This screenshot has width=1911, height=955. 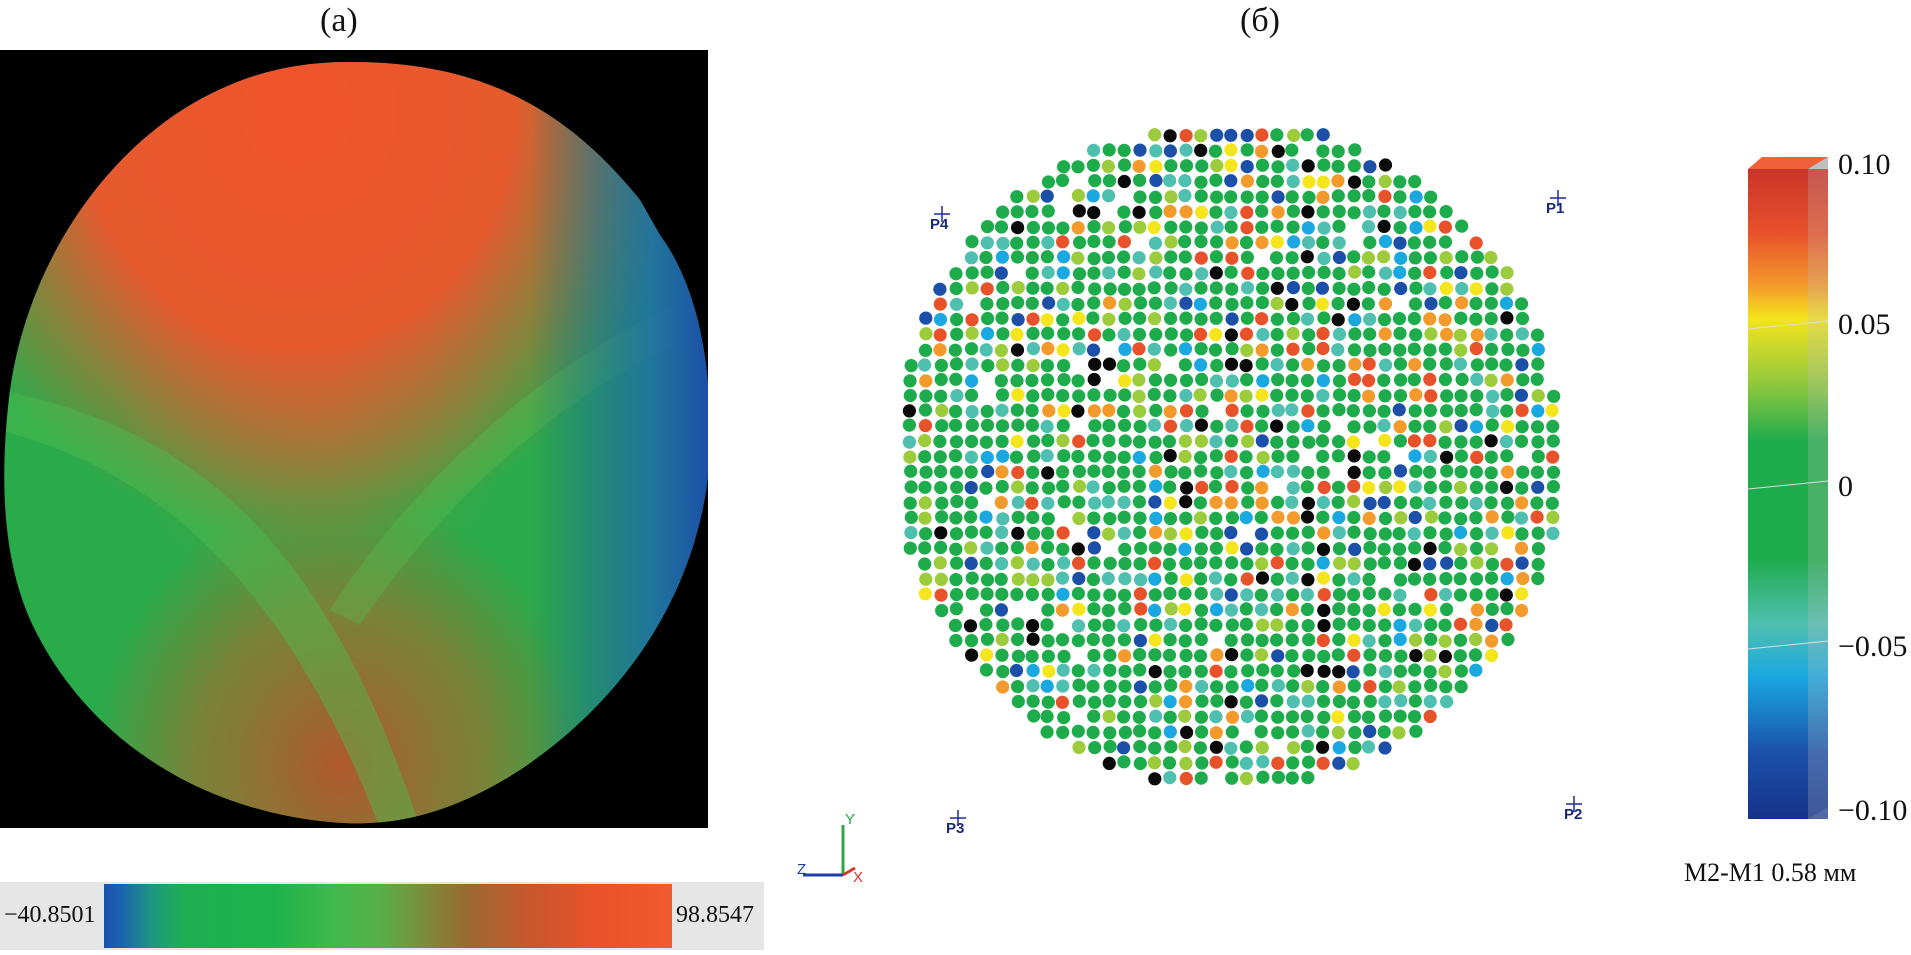 What do you see at coordinates (382, 916) in the screenshot?
I see `panel-a-color-scale: −40.8501 98.8547` at bounding box center [382, 916].